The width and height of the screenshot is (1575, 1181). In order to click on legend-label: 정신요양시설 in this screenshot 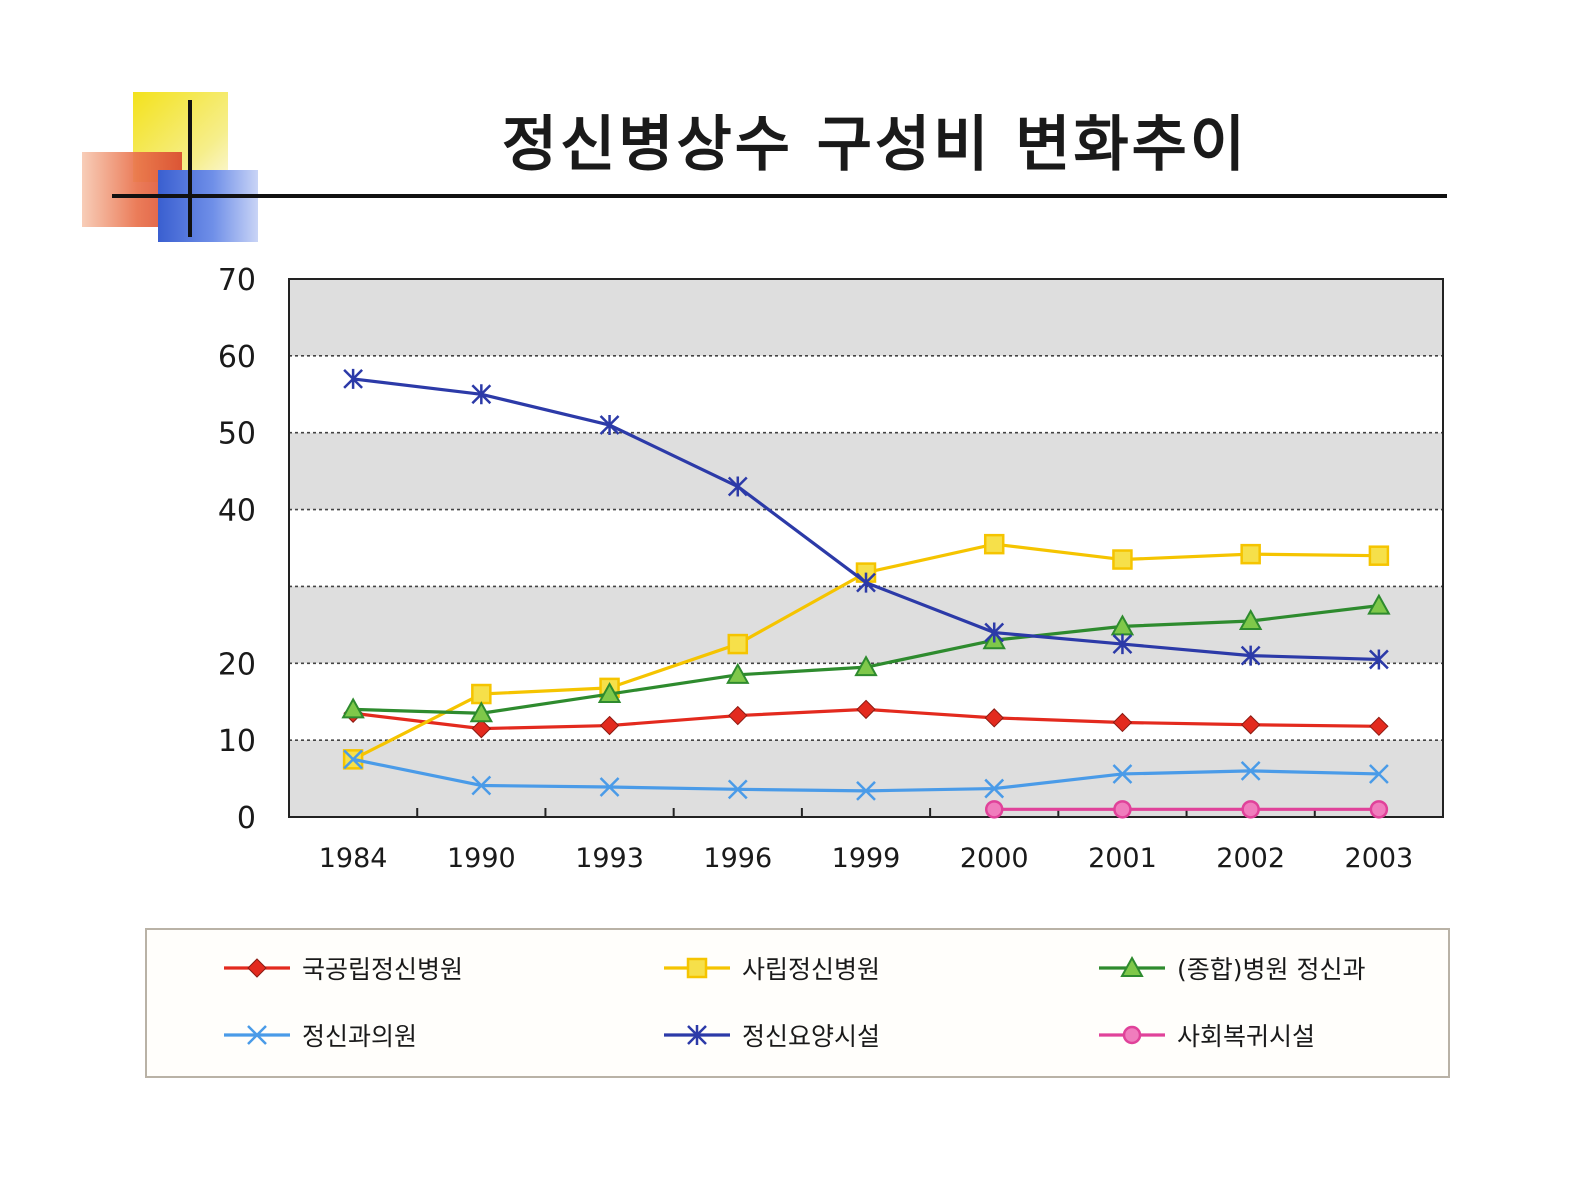, I will do `click(811, 1036)`.